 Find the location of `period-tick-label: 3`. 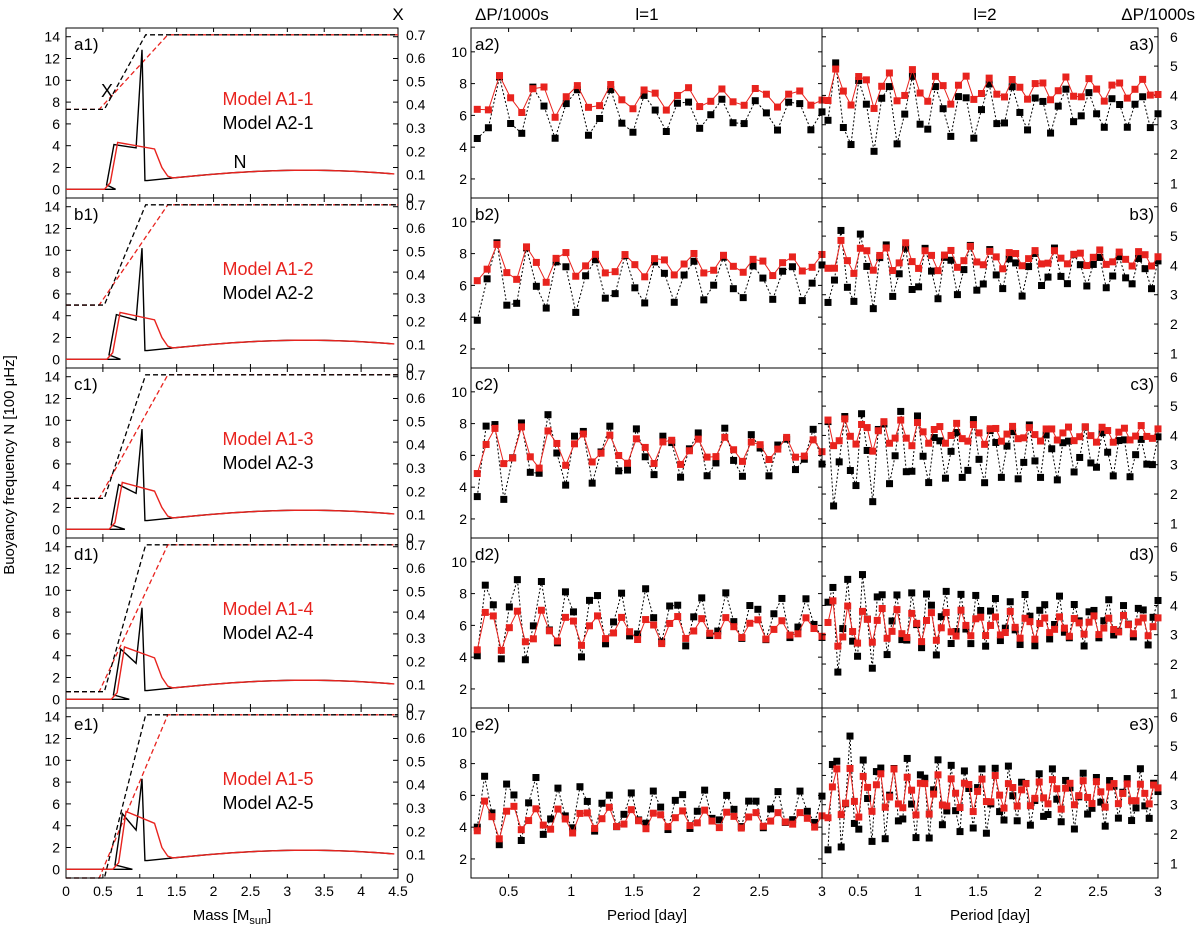

period-tick-label: 3 is located at coordinates (1158, 891).